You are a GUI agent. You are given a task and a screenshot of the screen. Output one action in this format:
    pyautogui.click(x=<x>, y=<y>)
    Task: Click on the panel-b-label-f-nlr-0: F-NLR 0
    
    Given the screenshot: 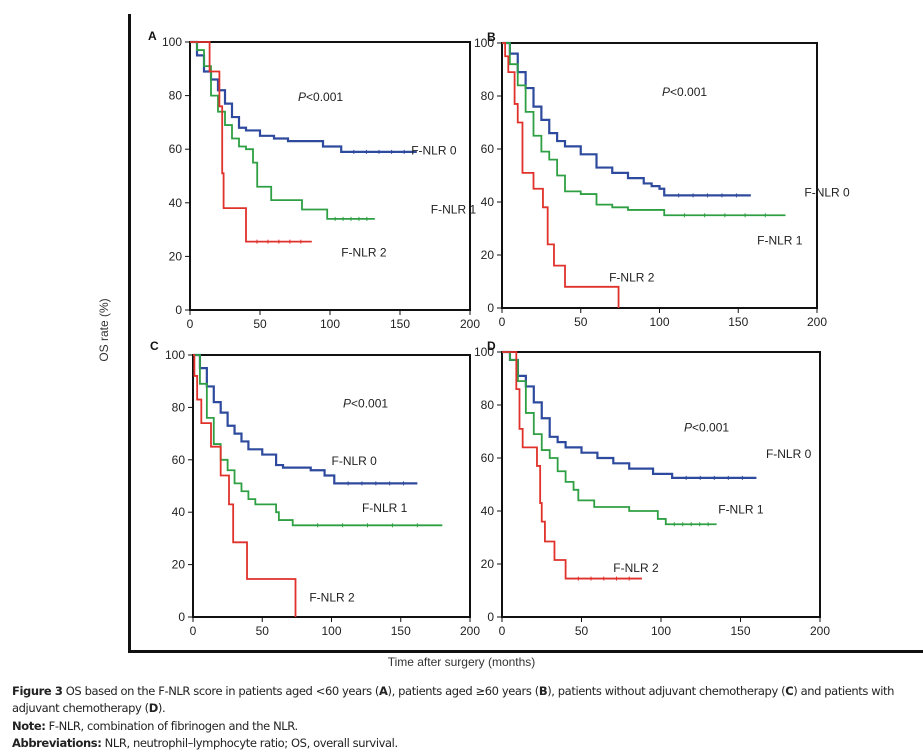 What is the action you would take?
    pyautogui.click(x=827, y=193)
    